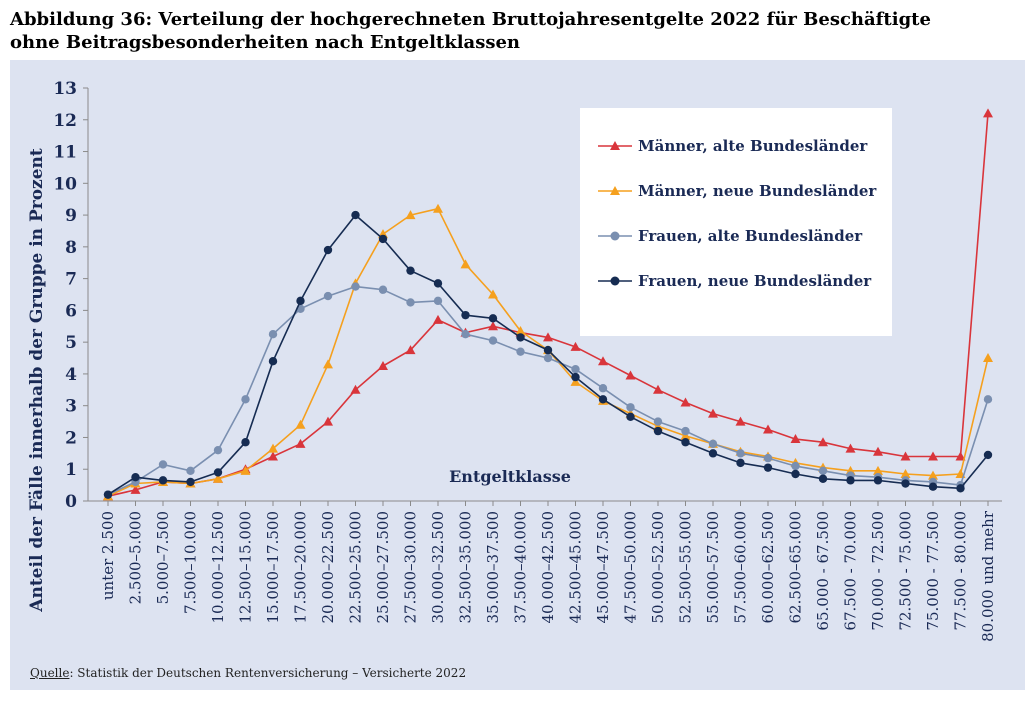 The image size is (1035, 704). I want to click on x-tick-label: 55.000–57.500, so click(713, 567).